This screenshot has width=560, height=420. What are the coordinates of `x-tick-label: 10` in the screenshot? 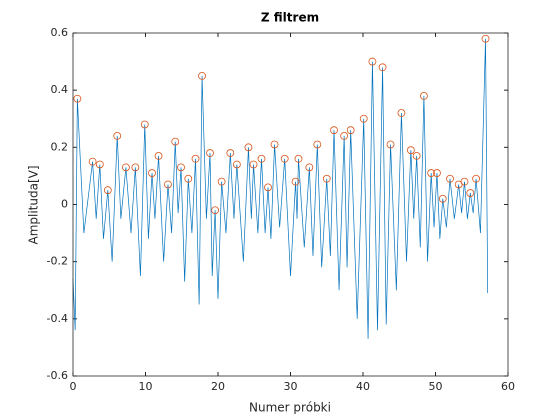 It's located at (146, 386).